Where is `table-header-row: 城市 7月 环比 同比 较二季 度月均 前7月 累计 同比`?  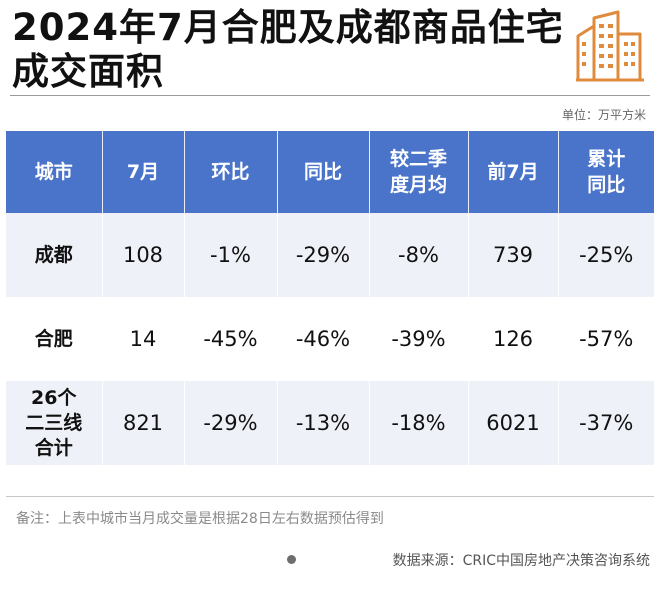 table-header-row: 城市 7月 环比 同比 较二季 度月均 前7月 累计 同比 is located at coordinates (330, 172).